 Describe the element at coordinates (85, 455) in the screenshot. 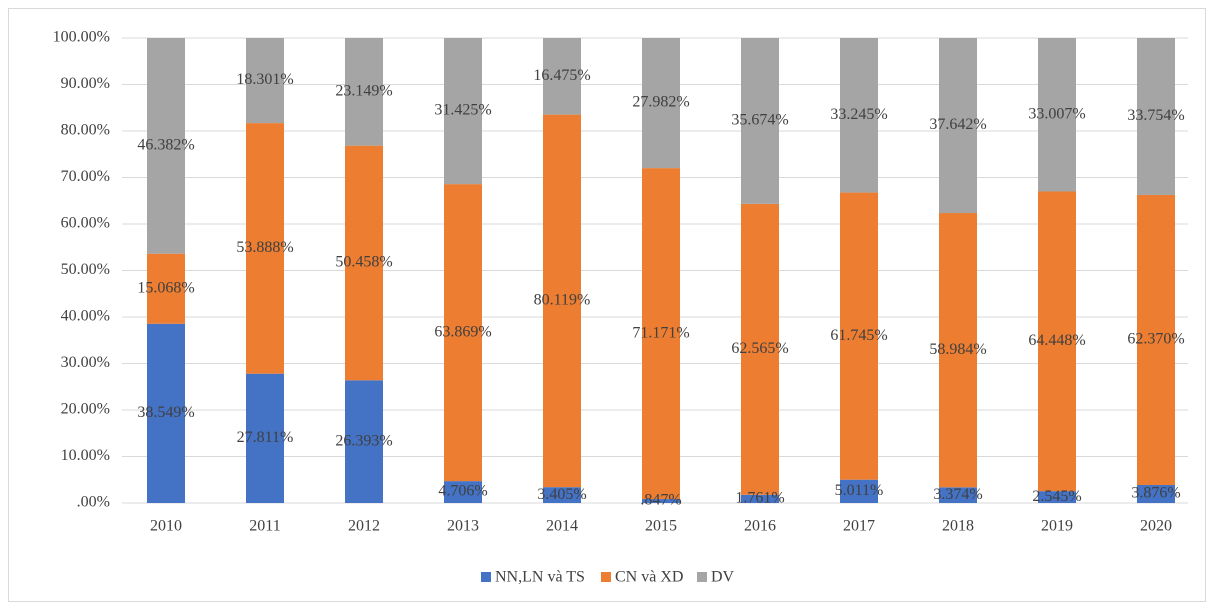

I see `y-tick-label: 10.00%` at that location.